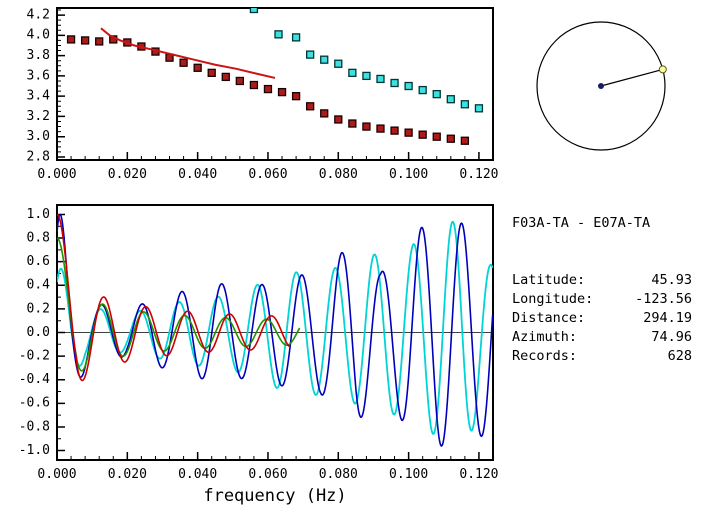 The height and width of the screenshot is (519, 701). What do you see at coordinates (545, 337) in the screenshot?
I see `info-label: Azimuth:` at bounding box center [545, 337].